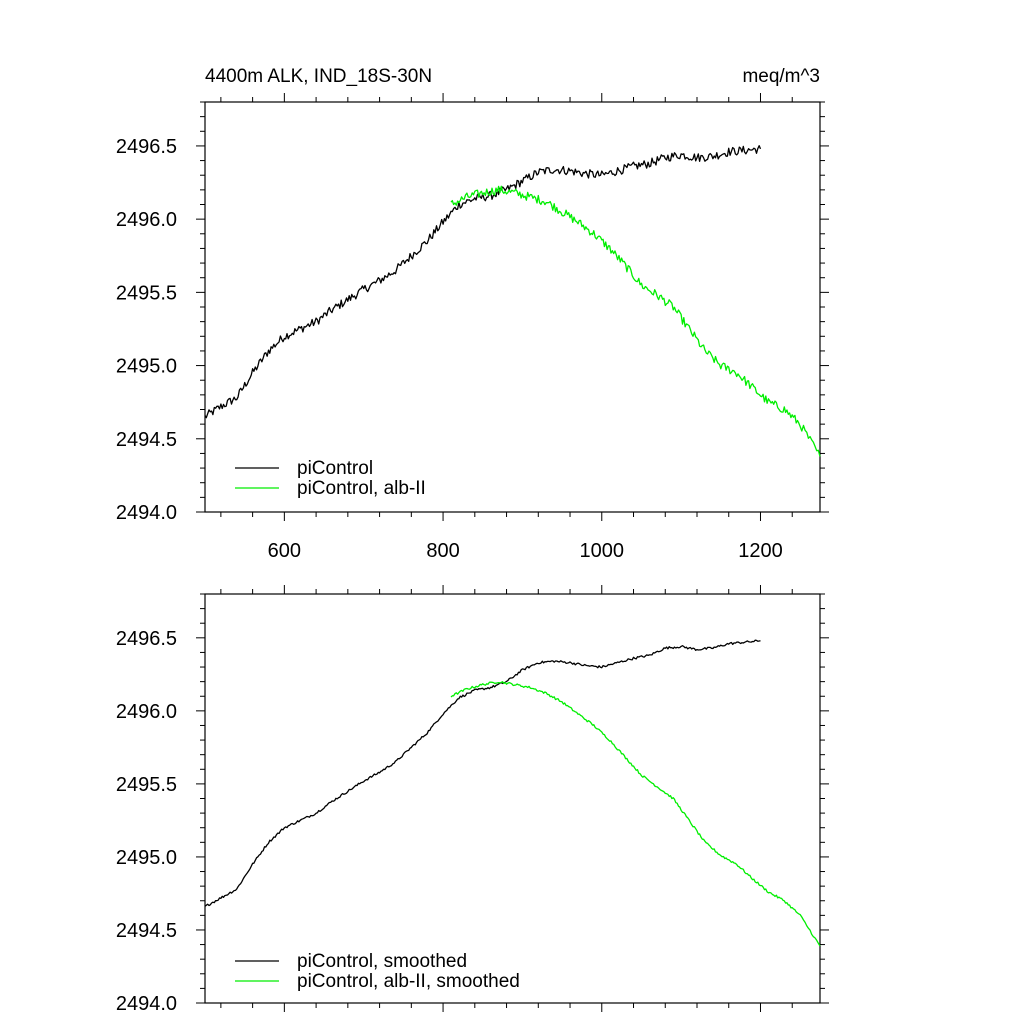 Image resolution: width=1024 pixels, height=1024 pixels. Describe the element at coordinates (382, 961) in the screenshot. I see `legend-label: piControl, smoothed` at that location.